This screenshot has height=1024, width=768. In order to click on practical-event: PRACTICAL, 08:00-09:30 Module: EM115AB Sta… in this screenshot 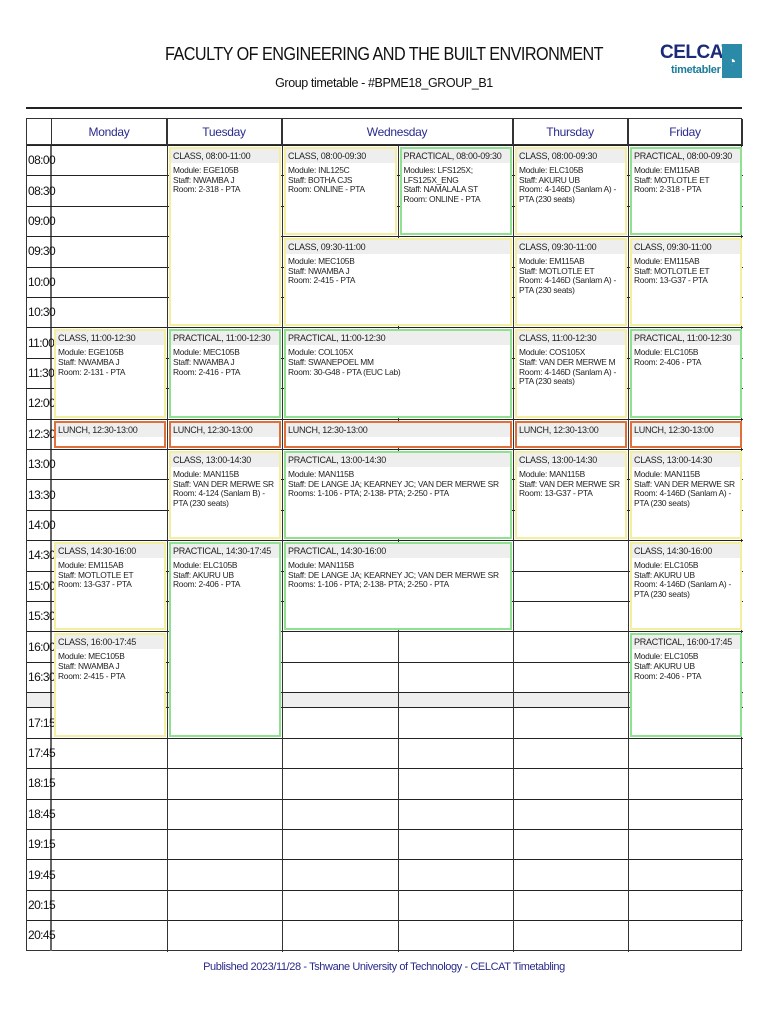, I will do `click(686, 191)`.